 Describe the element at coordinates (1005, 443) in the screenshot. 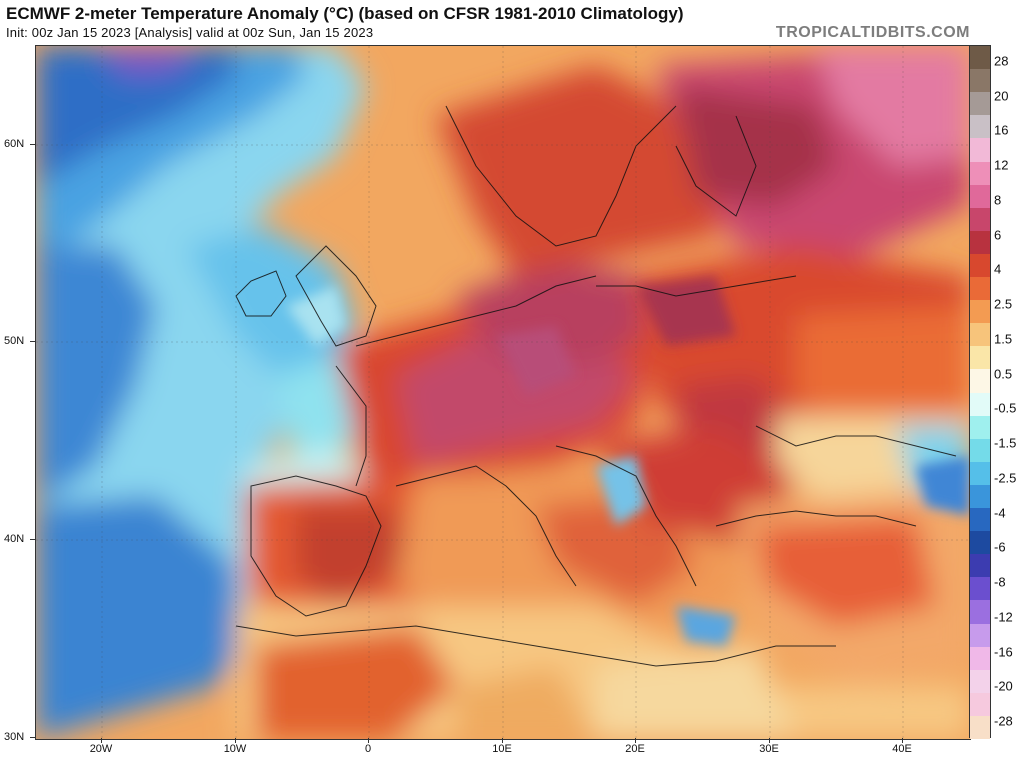

I see `colorbar-label: -1.5` at that location.